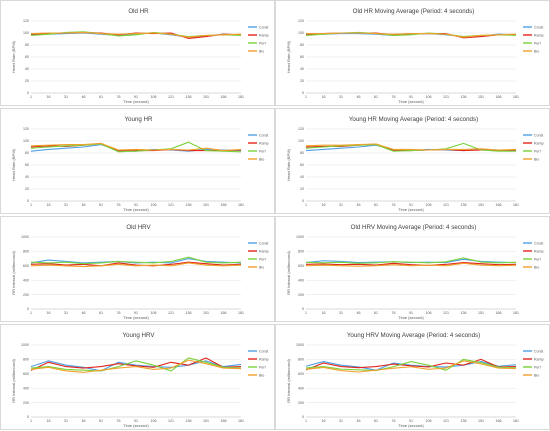  Describe the element at coordinates (499, 205) in the screenshot. I see `x-tick-label: 166` at that location.